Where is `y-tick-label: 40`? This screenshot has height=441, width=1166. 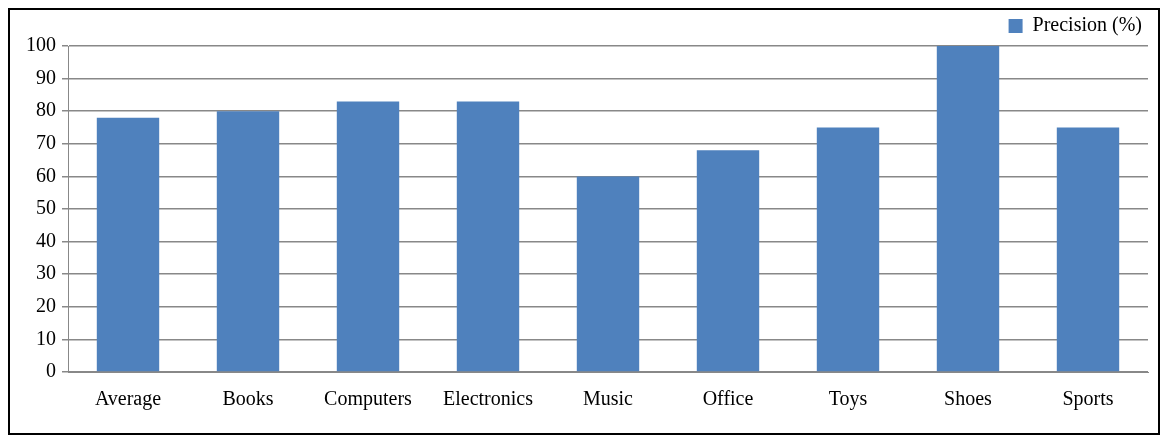 y-tick-label: 40 is located at coordinates (46, 239).